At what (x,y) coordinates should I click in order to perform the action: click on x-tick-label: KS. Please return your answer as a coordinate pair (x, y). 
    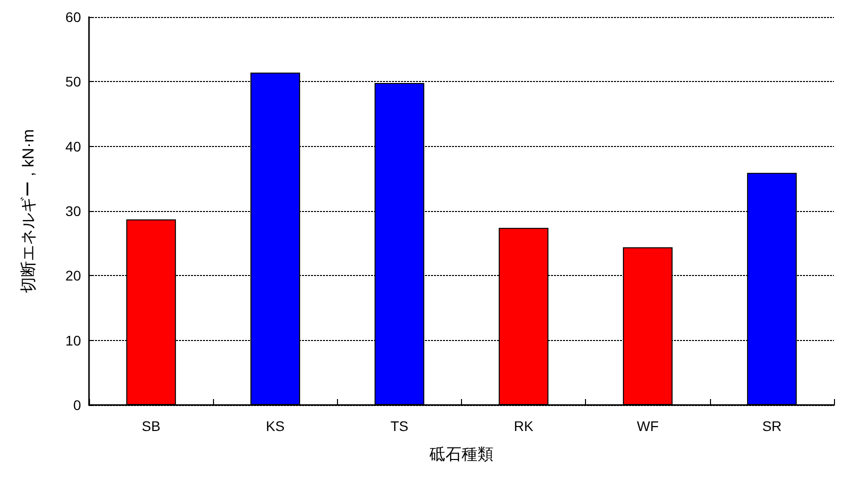
    Looking at the image, I should click on (275, 426).